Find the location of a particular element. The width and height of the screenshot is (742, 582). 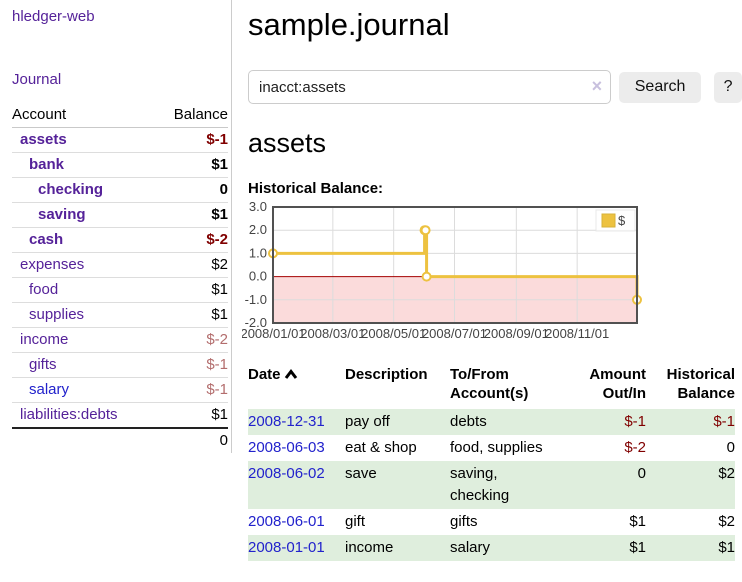

x-tick-label: 2008/07/01 is located at coordinates (454, 333).